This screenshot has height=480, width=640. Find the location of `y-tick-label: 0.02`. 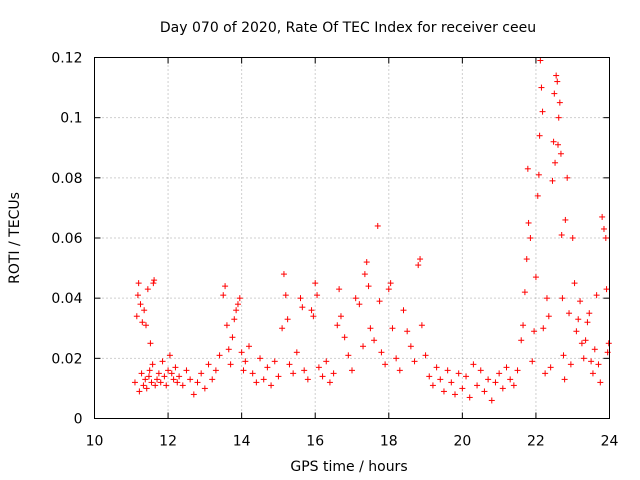

y-tick-label: 0.02 is located at coordinates (66, 359).